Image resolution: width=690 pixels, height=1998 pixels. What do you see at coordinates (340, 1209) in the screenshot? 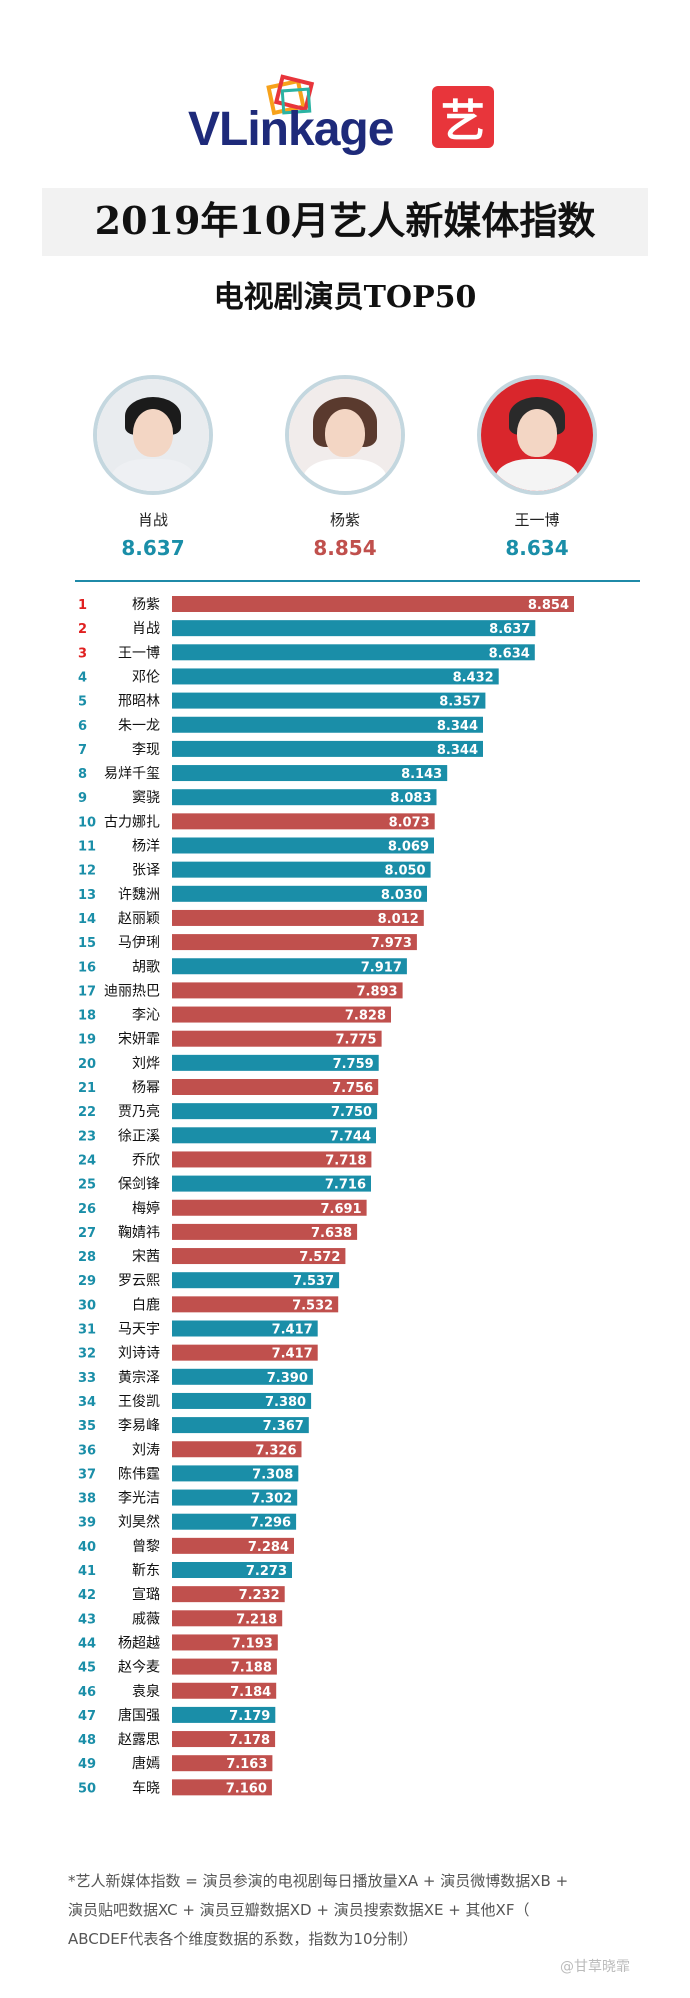
I see `value-label: 7.691` at bounding box center [340, 1209].